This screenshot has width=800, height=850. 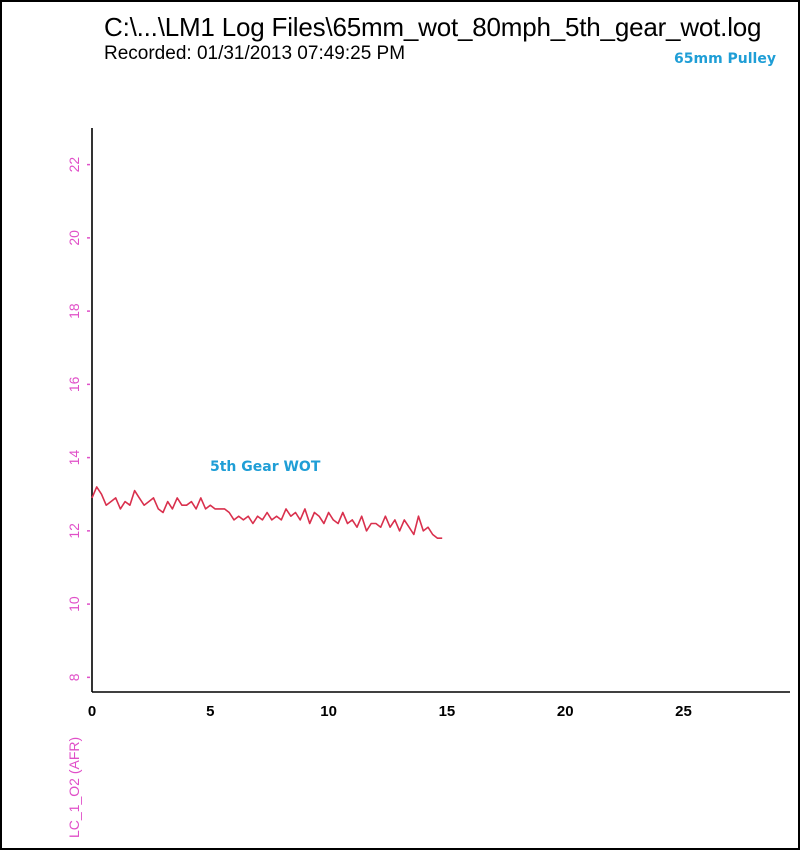 I want to click on afr-series-line, so click(x=267, y=513).